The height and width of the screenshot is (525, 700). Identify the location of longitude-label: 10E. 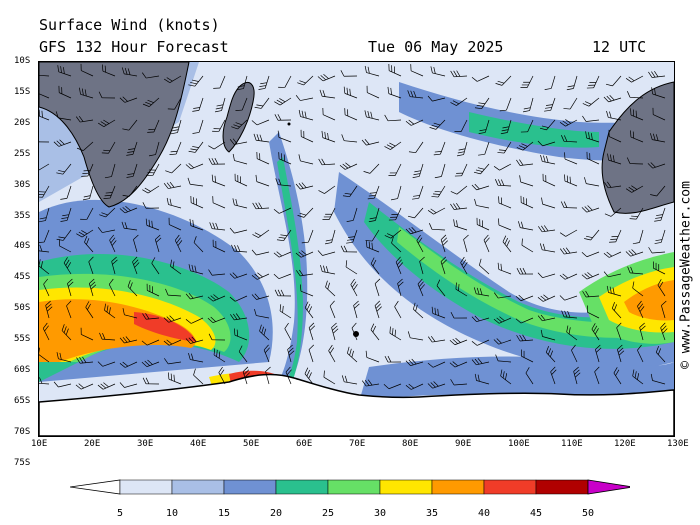
(39, 444).